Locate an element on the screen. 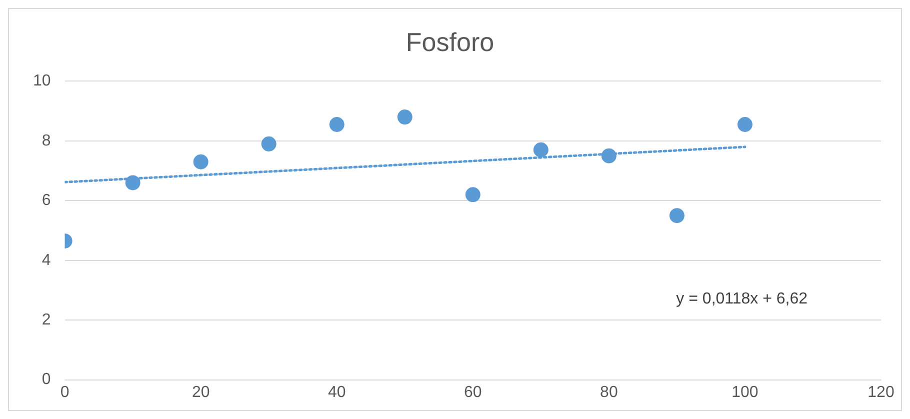 The width and height of the screenshot is (910, 419). y-tick-label: 2 is located at coordinates (46, 319).